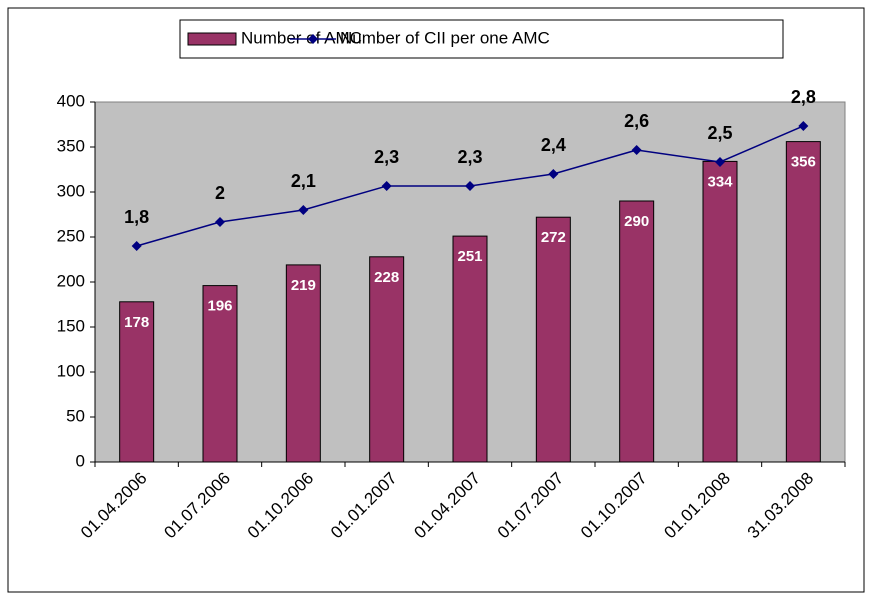 The width and height of the screenshot is (872, 600). Describe the element at coordinates (469, 256) in the screenshot. I see `bar-value-label: 251` at that location.